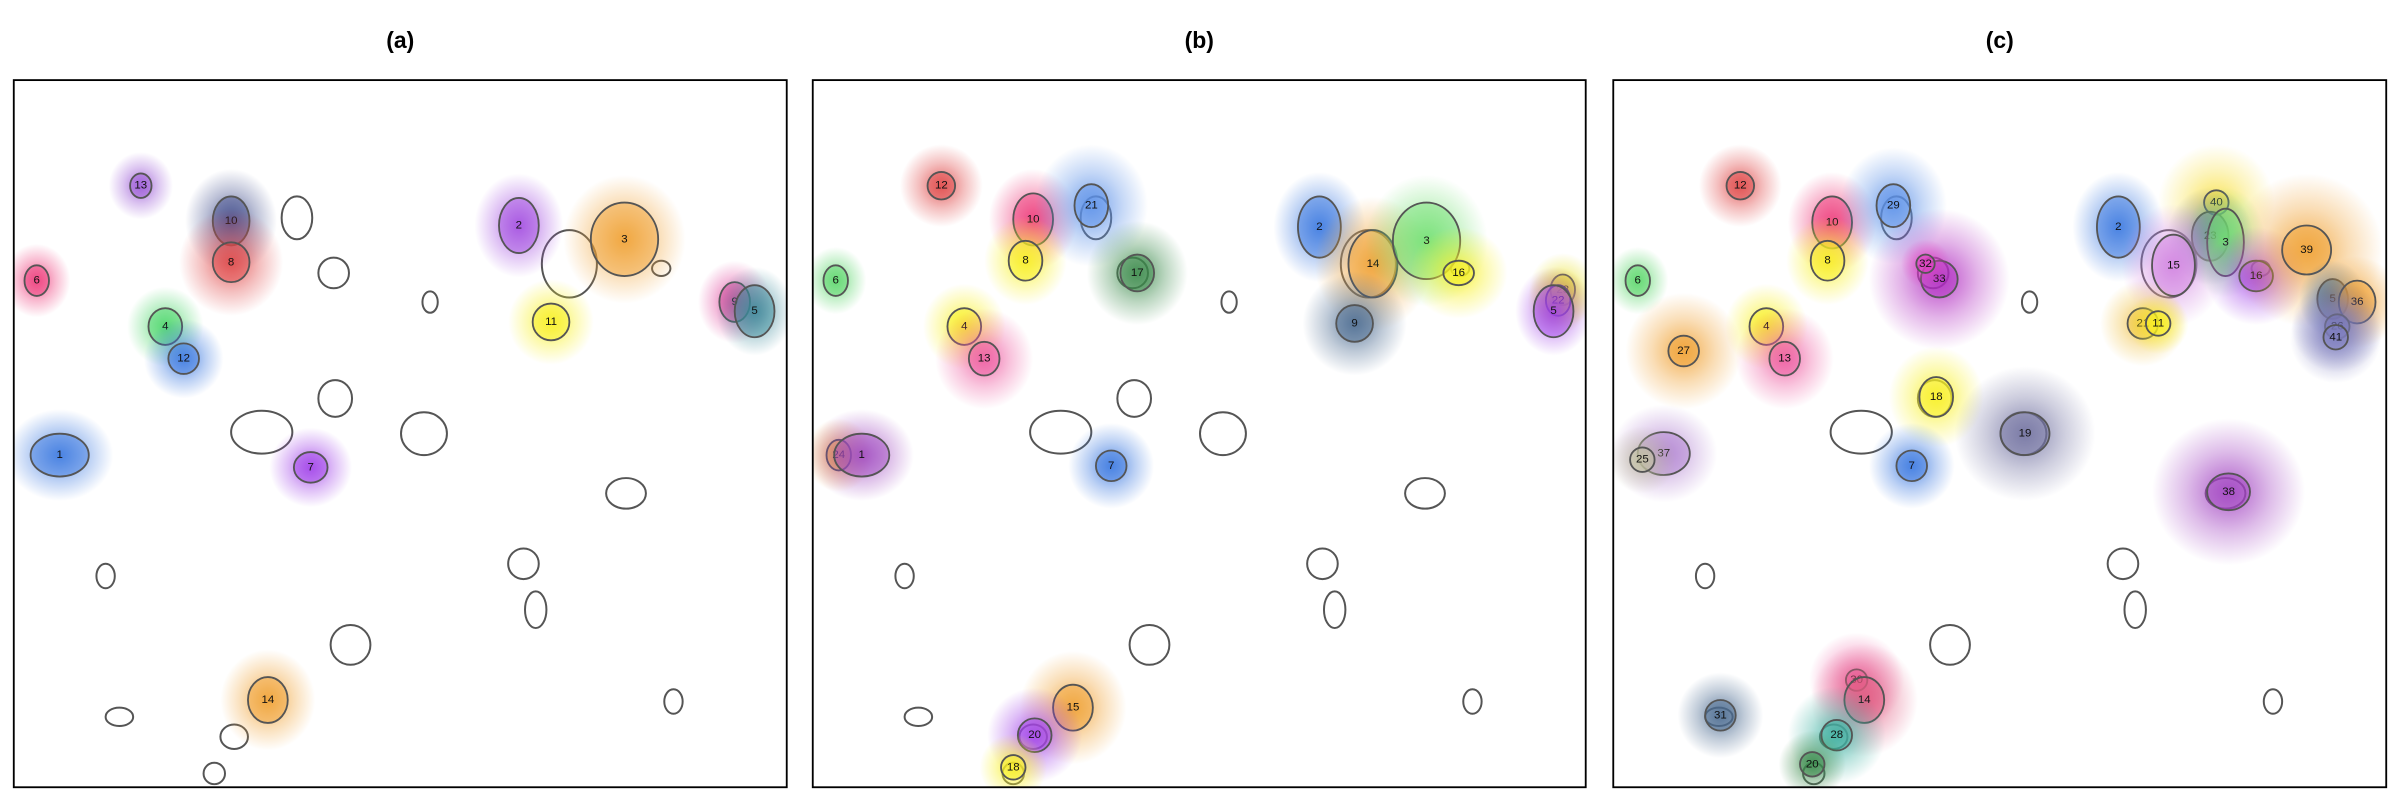 The width and height of the screenshot is (2400, 800). Describe the element at coordinates (2000, 40) in the screenshot. I see `panel-label: (c)` at that location.